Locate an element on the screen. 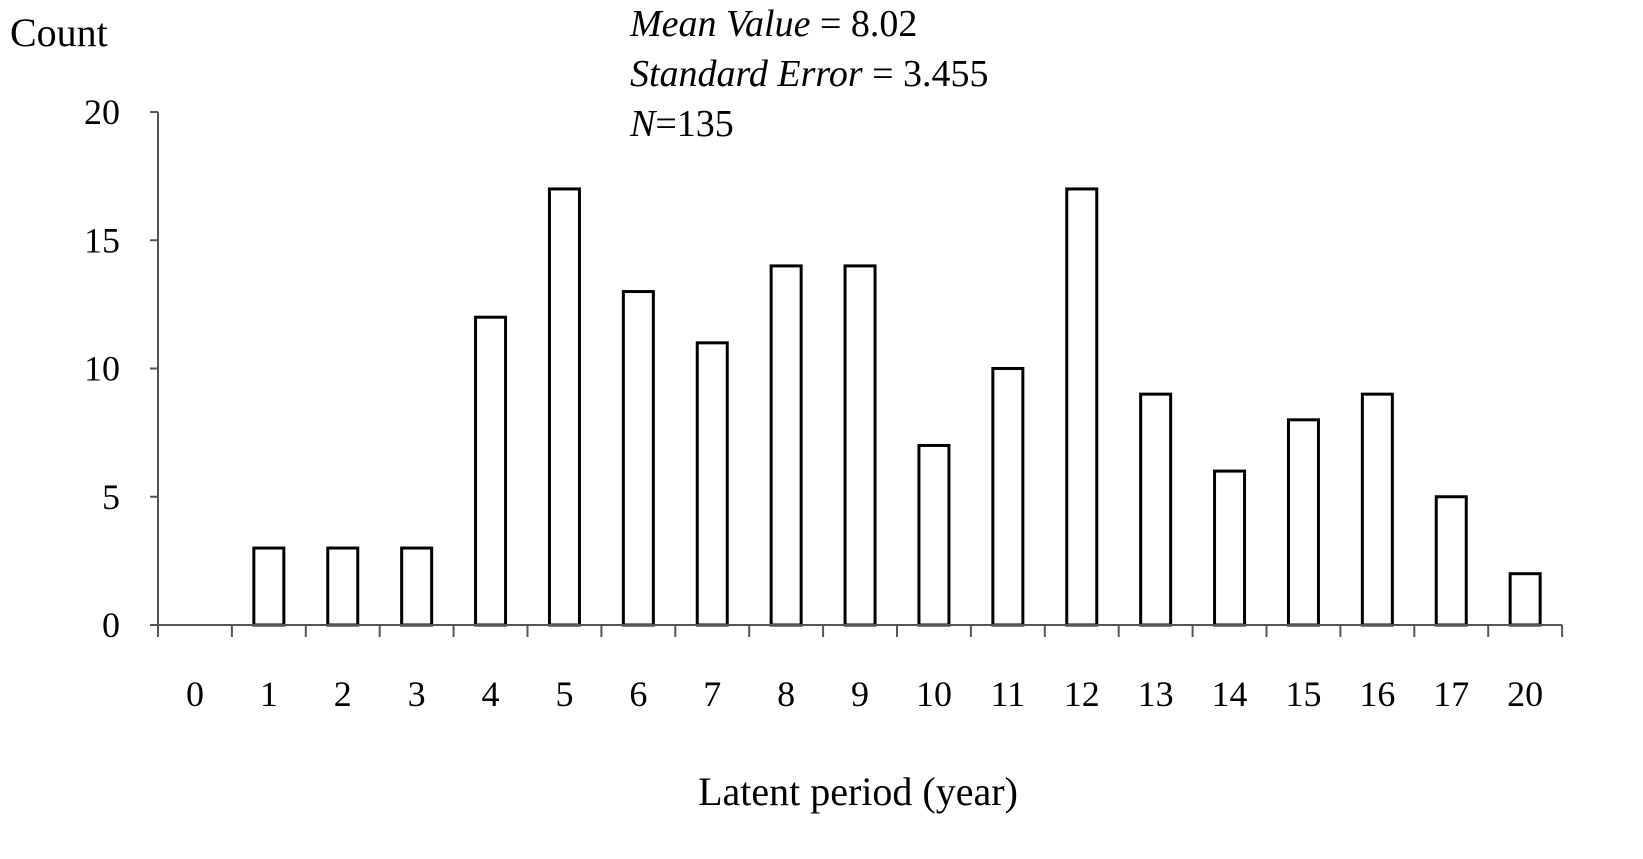 This screenshot has height=859, width=1643. x-tick-label: 15 is located at coordinates (1303, 694).